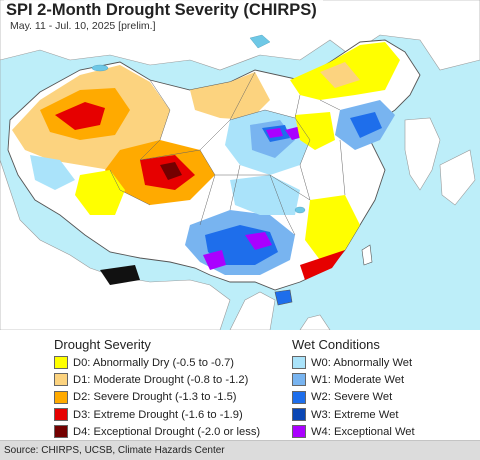 This screenshot has height=460, width=480. Describe the element at coordinates (154, 362) in the screenshot. I see `legend-label: D0: Abnormally Dry (-0.5 to -0.7)` at that location.